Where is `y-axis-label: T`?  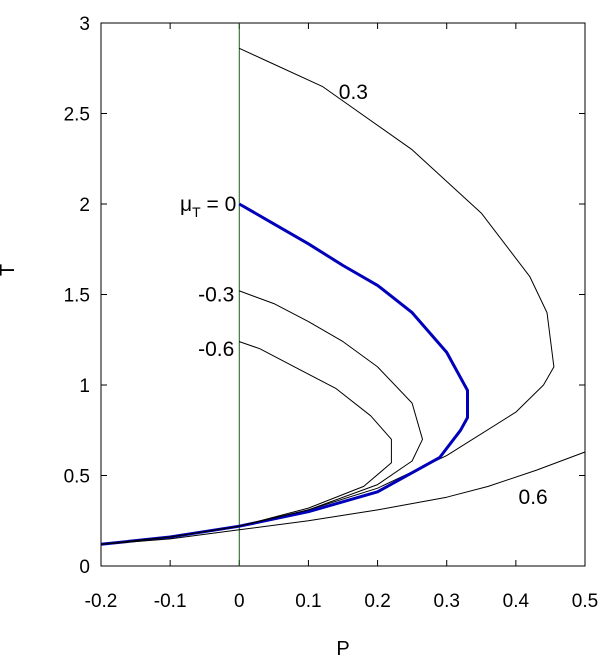
y-axis-label: T is located at coordinates (9, 270).